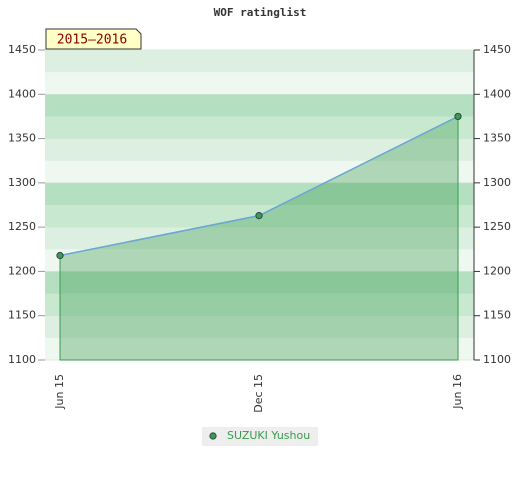 Image resolution: width=520 pixels, height=480 pixels. Describe the element at coordinates (22, 138) in the screenshot. I see `y-tick-label: 1350` at that location.